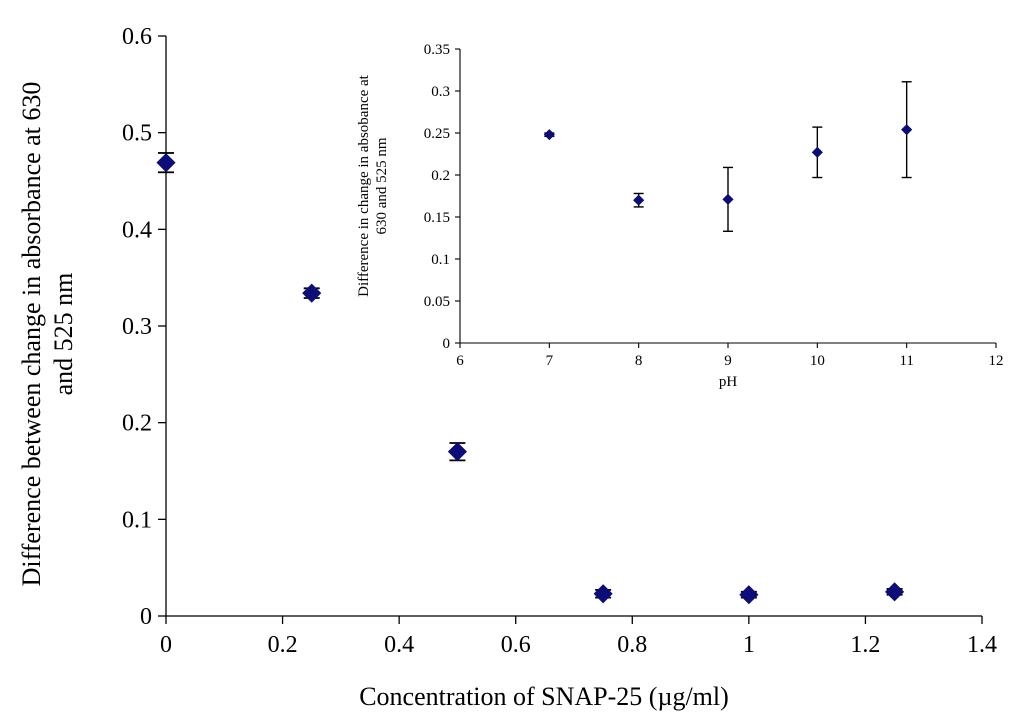 The width and height of the screenshot is (1024, 727). I want to click on main-y-tick-label: 0.5, so click(137, 134).